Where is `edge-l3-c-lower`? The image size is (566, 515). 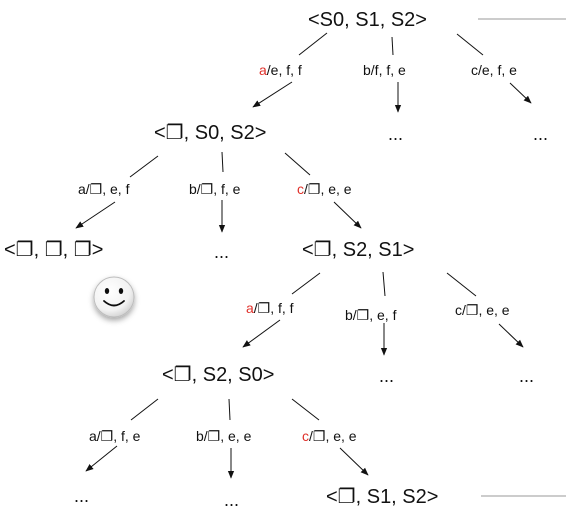 edge-l3-c-lower is located at coordinates (354, 461).